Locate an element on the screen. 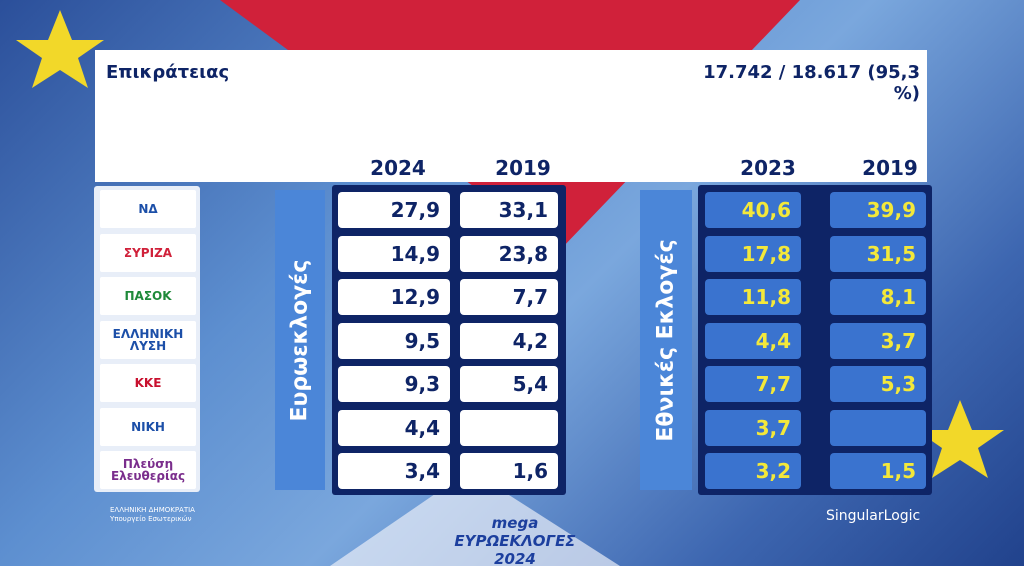  party-logo: ΝΔ is located at coordinates (148, 209).